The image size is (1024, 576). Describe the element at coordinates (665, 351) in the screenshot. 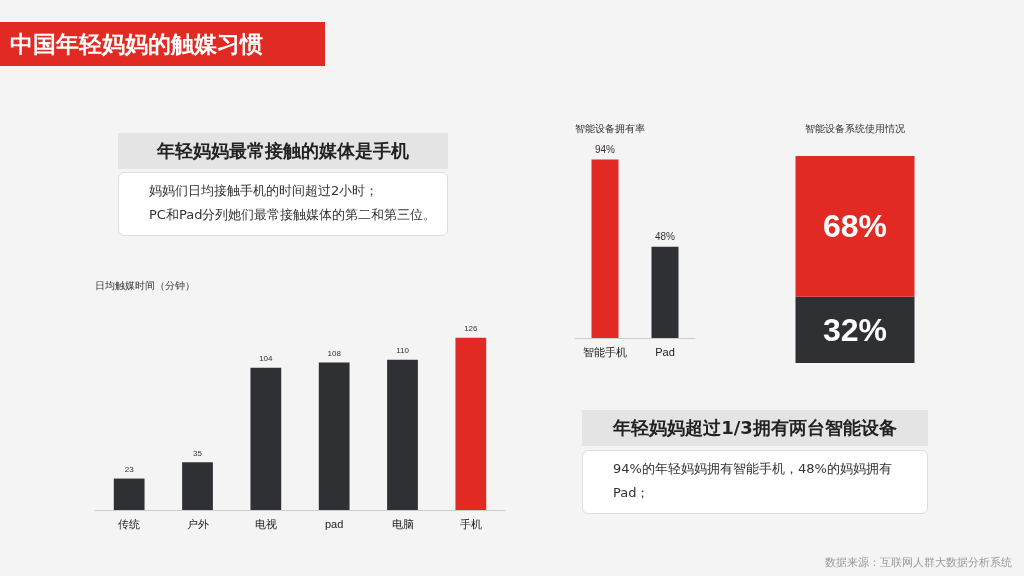

I see `x-tick-label: Pad` at that location.